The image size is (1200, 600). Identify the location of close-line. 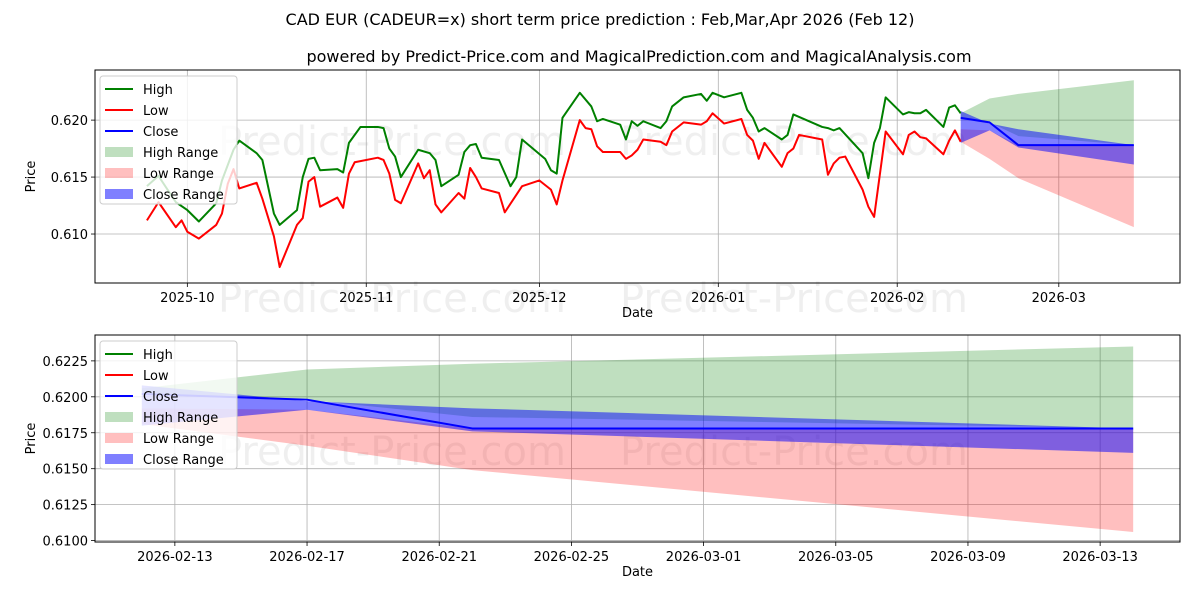
(1047, 131).